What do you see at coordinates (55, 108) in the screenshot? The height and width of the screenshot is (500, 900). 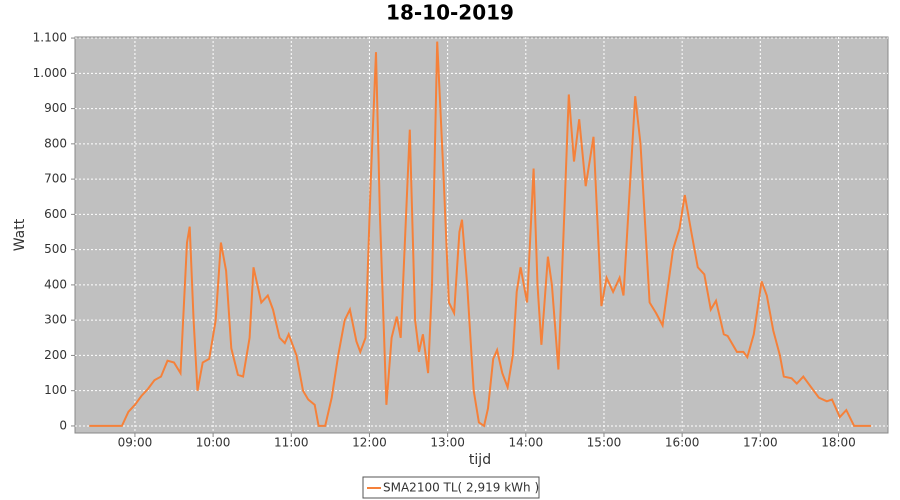 I see `y-tick-label: 900` at bounding box center [55, 108].